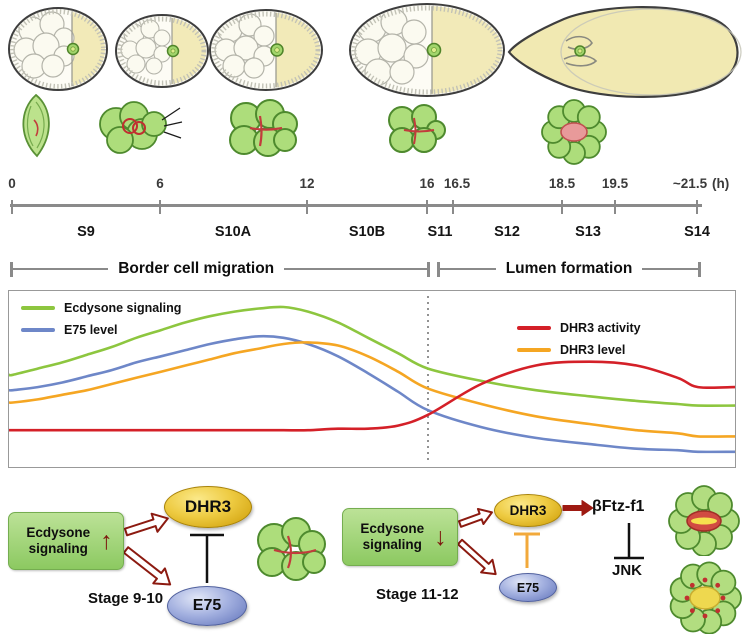 Image resolution: width=747 pixels, height=636 pixels. Describe the element at coordinates (207, 558) in the screenshot. I see `inhibition-e75-to-dhr3-left` at that location.